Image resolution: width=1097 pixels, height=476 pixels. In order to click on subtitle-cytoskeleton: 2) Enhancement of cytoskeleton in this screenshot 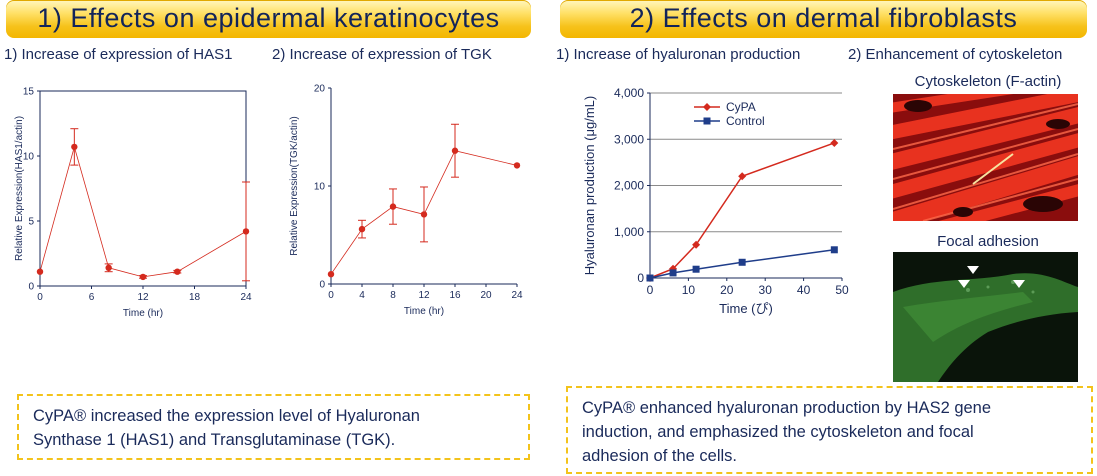, I will do `click(955, 54)`.